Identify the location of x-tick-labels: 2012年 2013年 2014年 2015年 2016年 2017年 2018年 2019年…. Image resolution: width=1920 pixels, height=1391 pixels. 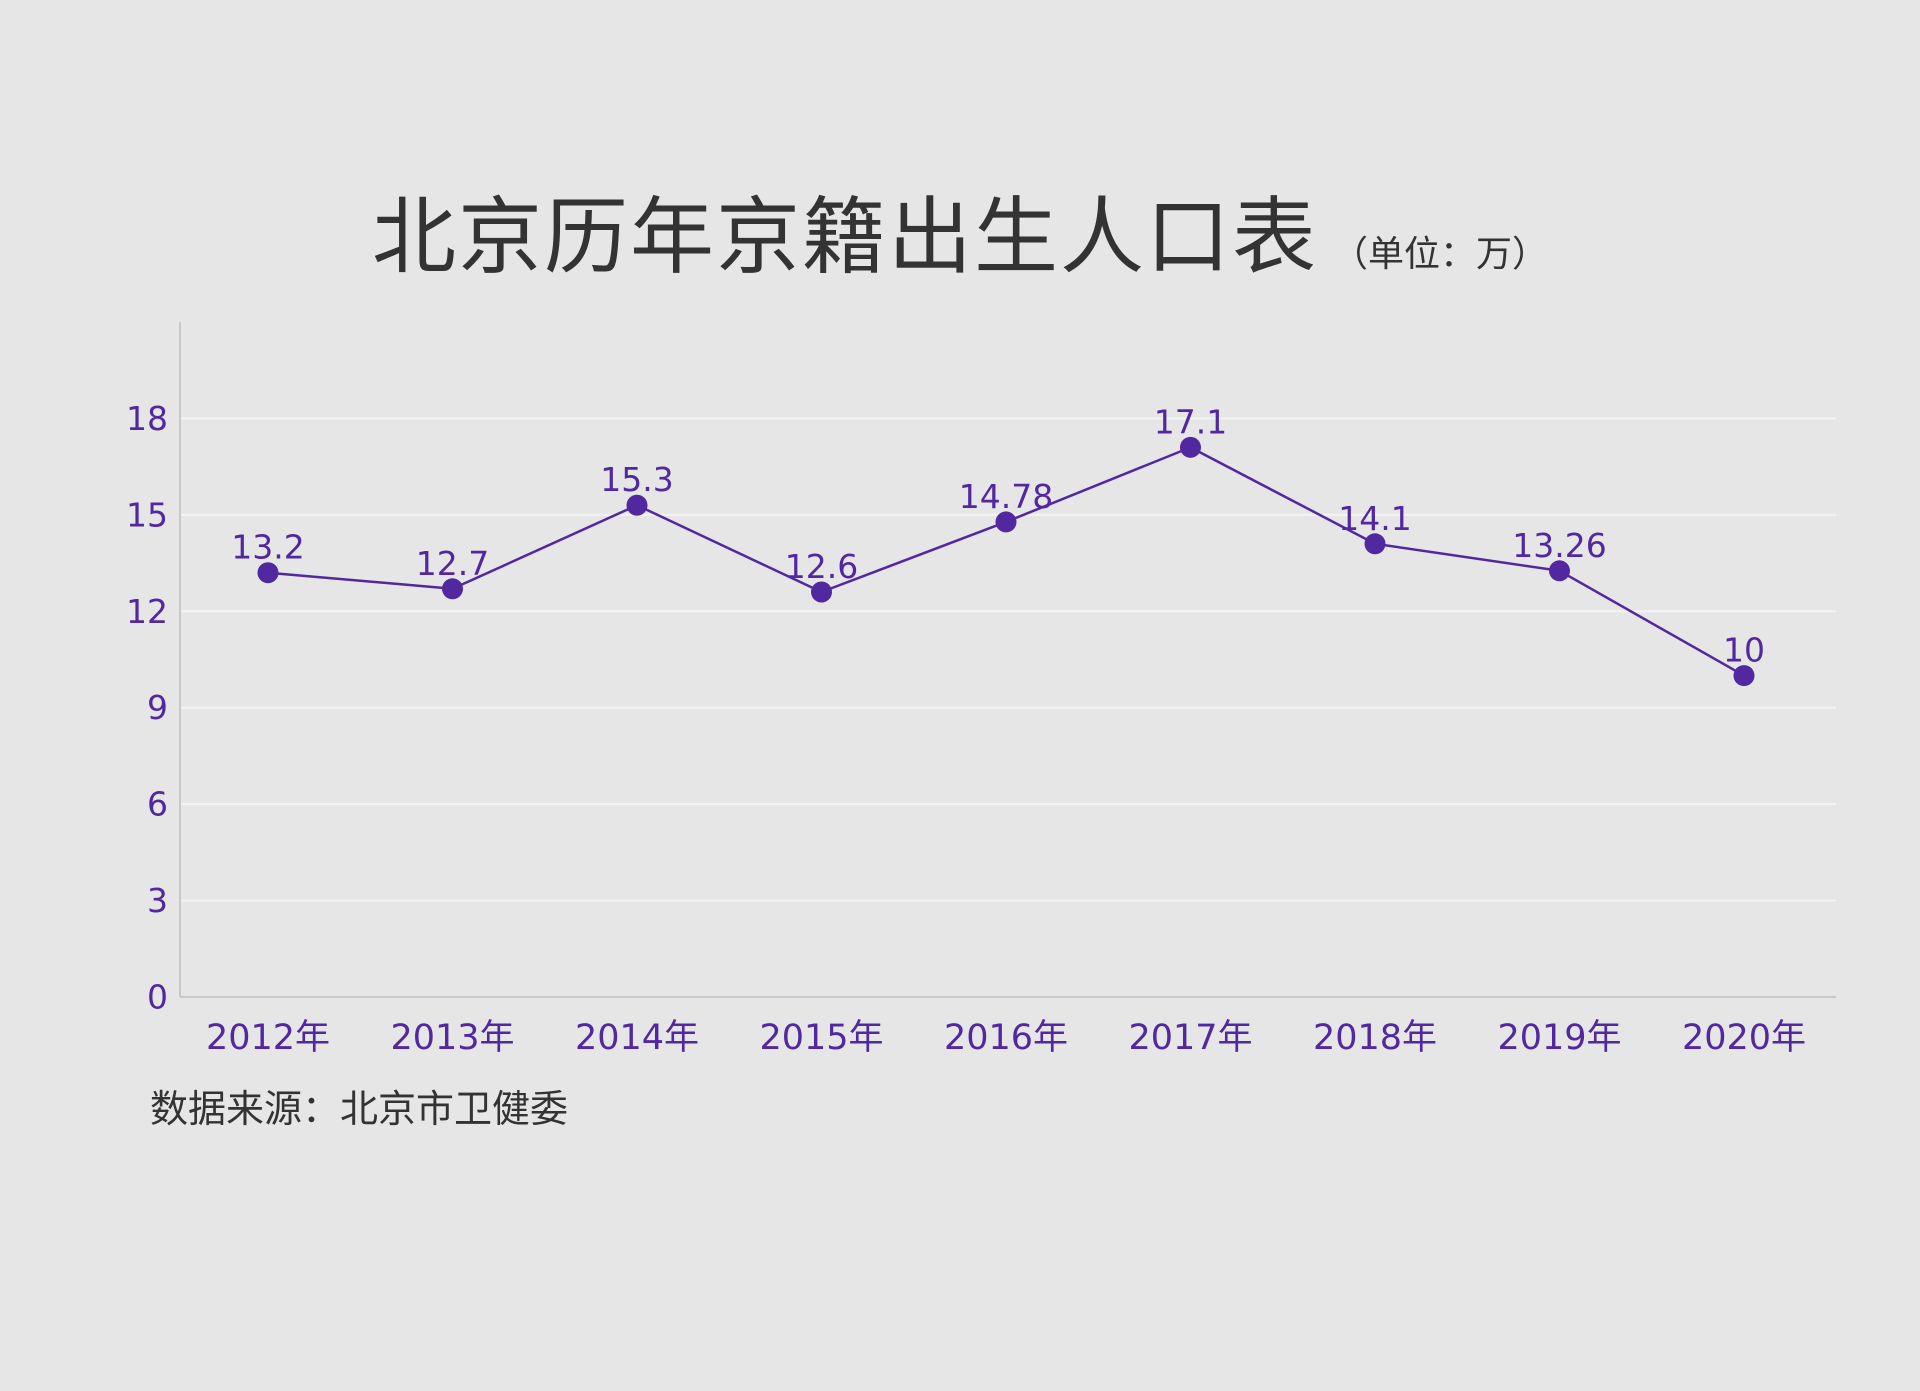
(1006, 1038).